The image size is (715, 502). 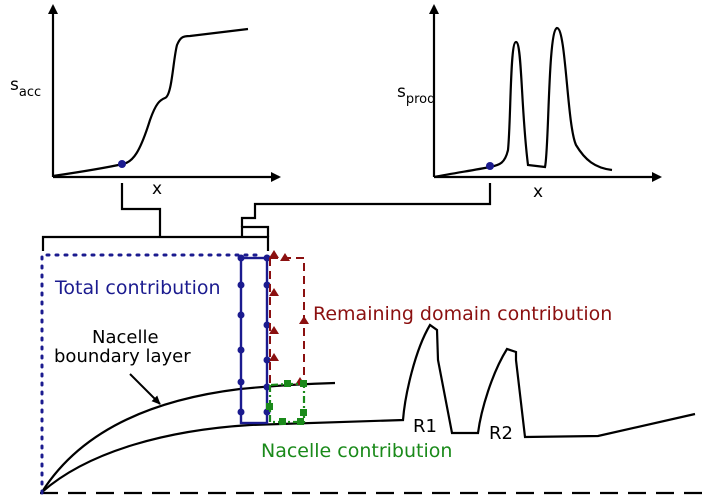 What do you see at coordinates (462, 314) in the screenshot?
I see `remaining-contribution-label: Remaining domain contribution` at bounding box center [462, 314].